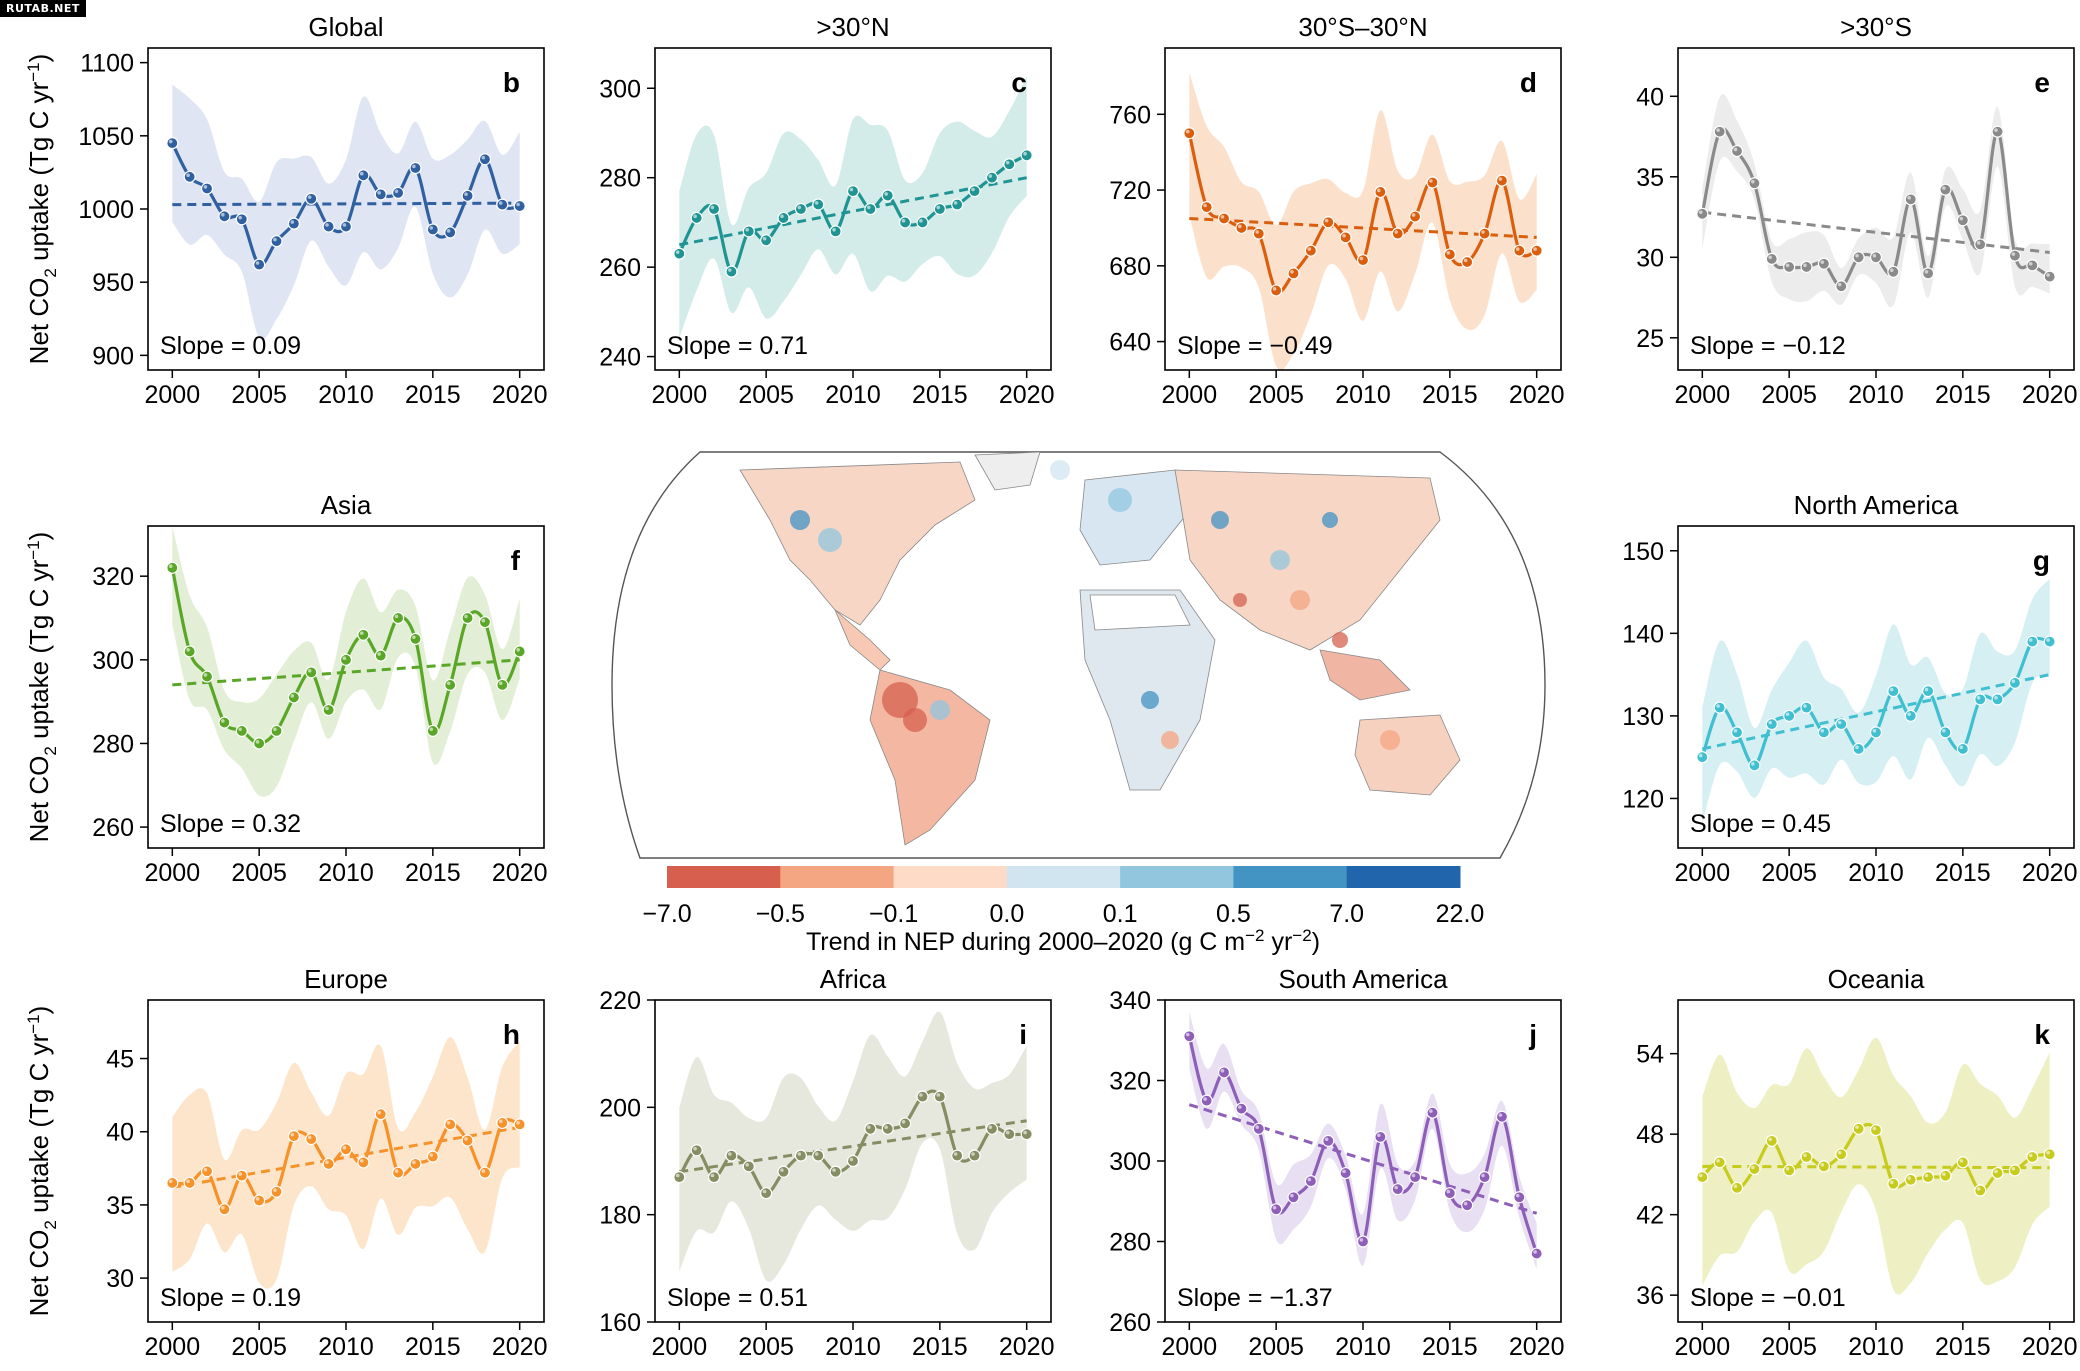 The width and height of the screenshot is (2080, 1371). What do you see at coordinates (113, 283) in the screenshot?
I see `y-tick-label: 950` at bounding box center [113, 283].